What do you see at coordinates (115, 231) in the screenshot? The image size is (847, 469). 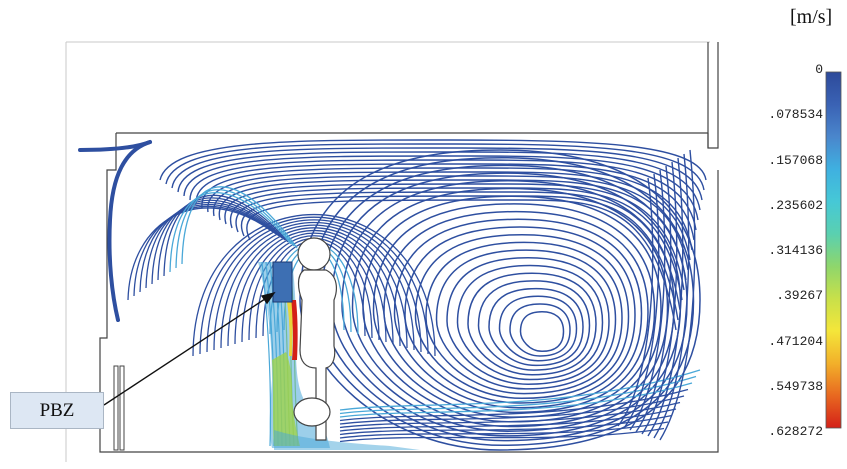 I see `inlet-jet` at bounding box center [115, 231].